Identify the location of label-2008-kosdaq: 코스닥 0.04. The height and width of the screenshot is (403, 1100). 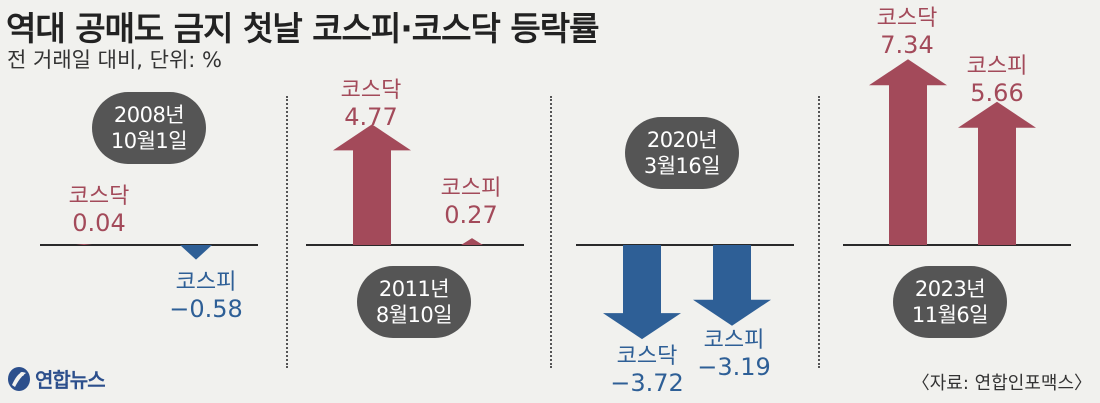
(99, 210).